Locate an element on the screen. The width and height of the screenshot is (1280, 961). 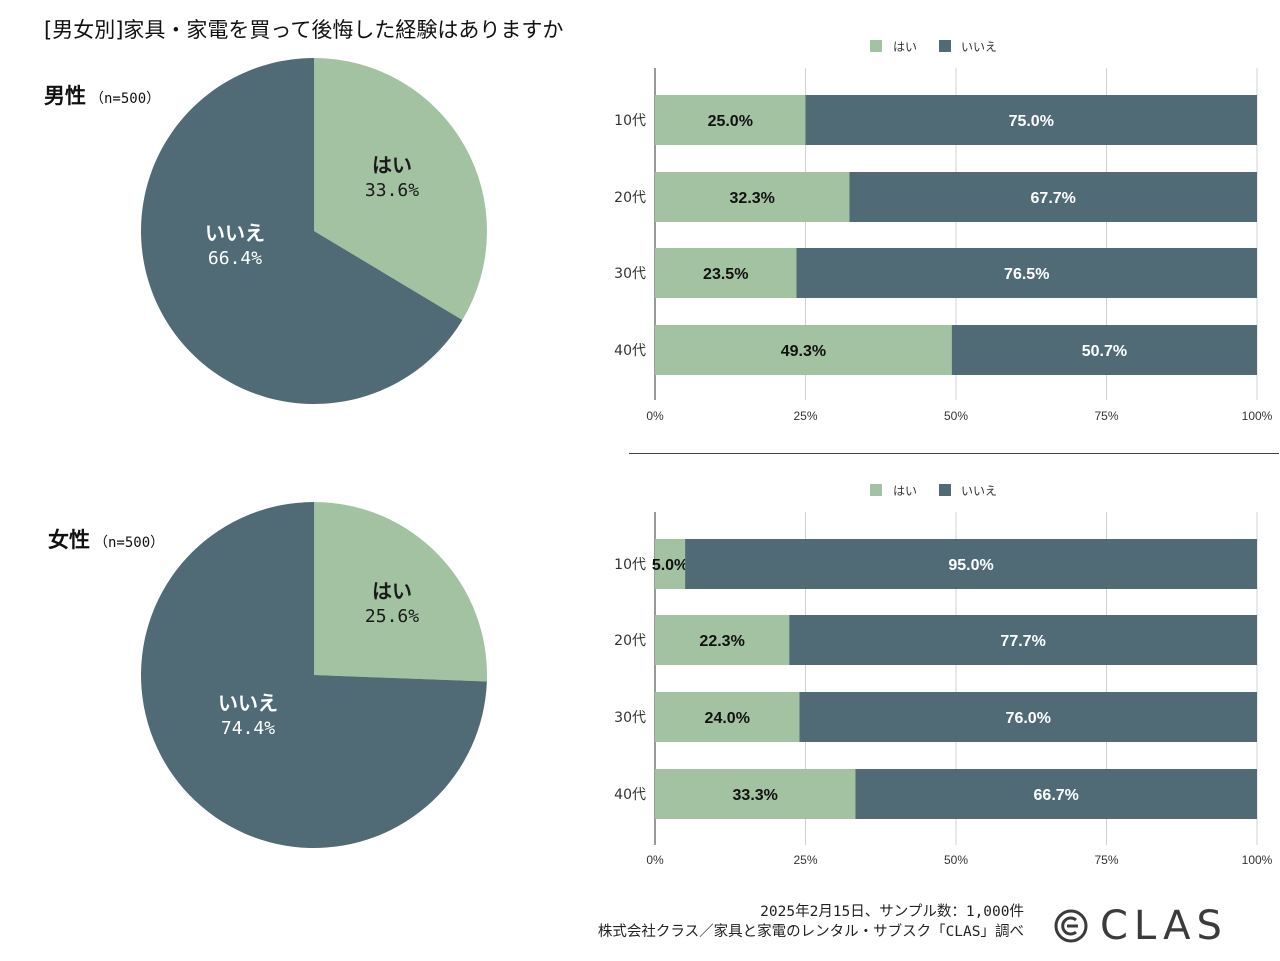
male-bar-data-label-yes: 49.3% is located at coordinates (803, 351).